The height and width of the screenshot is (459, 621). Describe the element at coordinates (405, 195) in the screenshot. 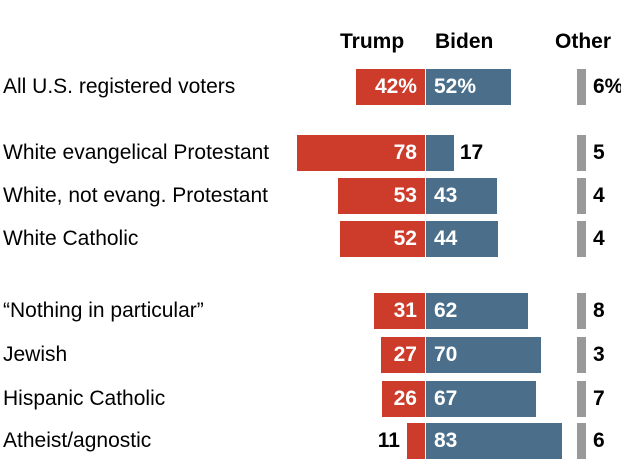

I see `value-label-trump: 53` at that location.